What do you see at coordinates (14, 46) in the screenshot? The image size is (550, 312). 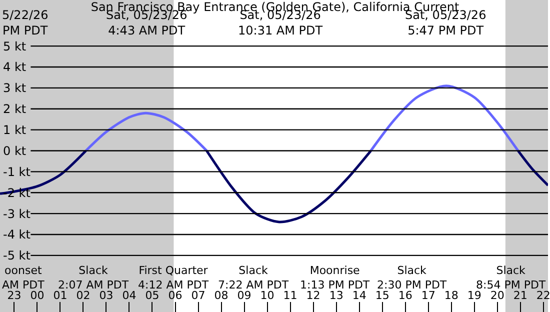 I see `y-tick-label: 5 kt` at bounding box center [14, 46].